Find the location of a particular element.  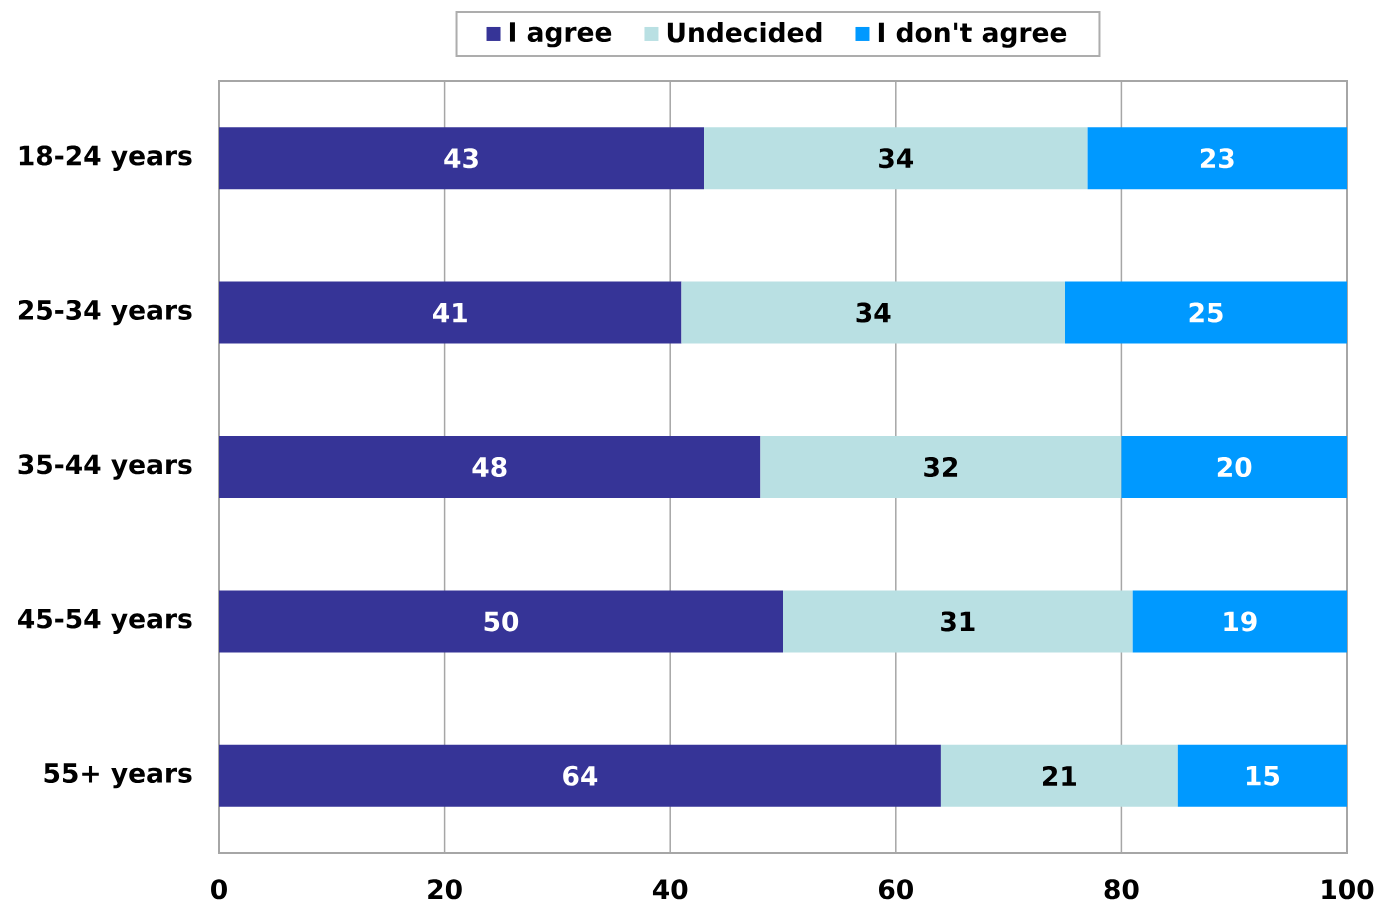

x-tick-label: 20 is located at coordinates (445, 889).